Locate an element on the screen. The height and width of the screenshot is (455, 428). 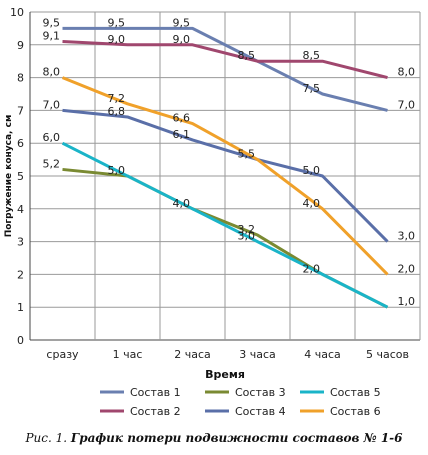
y-tick-label: 9 is located at coordinates (20, 45).